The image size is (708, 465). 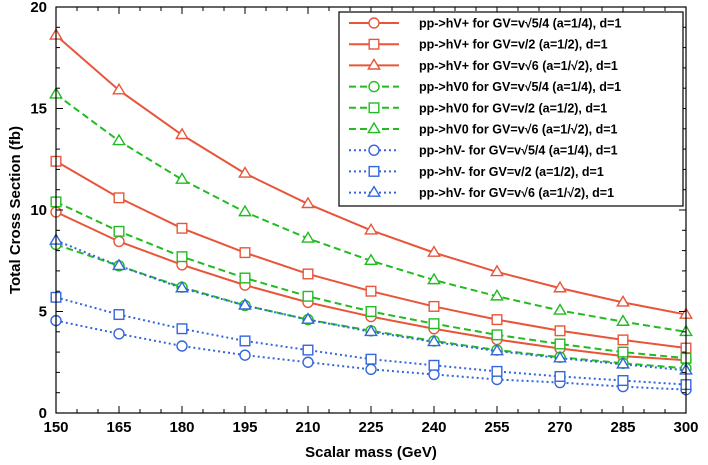 I want to click on x-tick-label: 210, so click(x=307, y=427).